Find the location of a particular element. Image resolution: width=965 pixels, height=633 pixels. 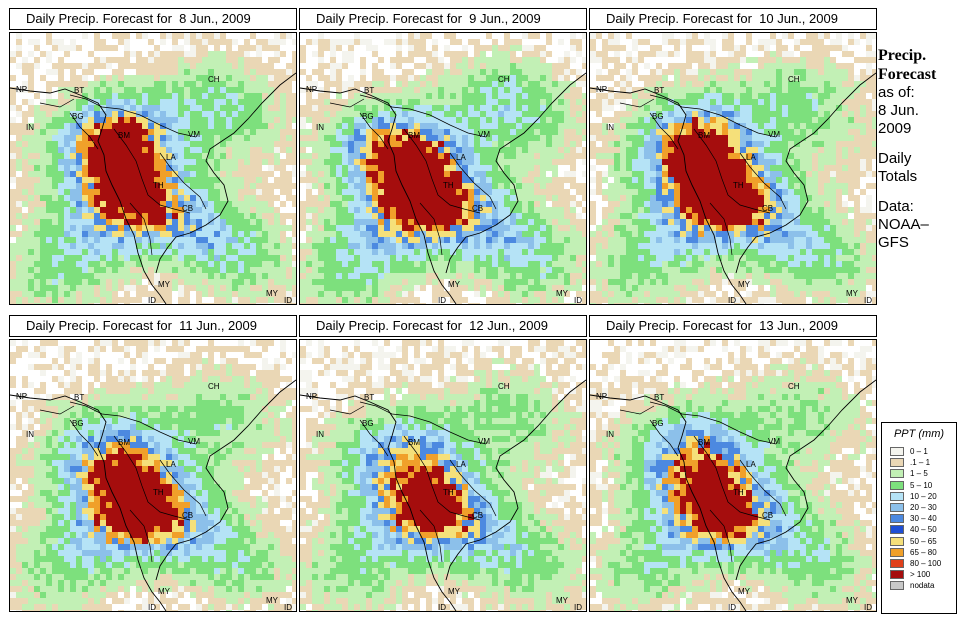

panel-title: Daily Precip. Forecast for 12 Jun., 2009 is located at coordinates (443, 326).